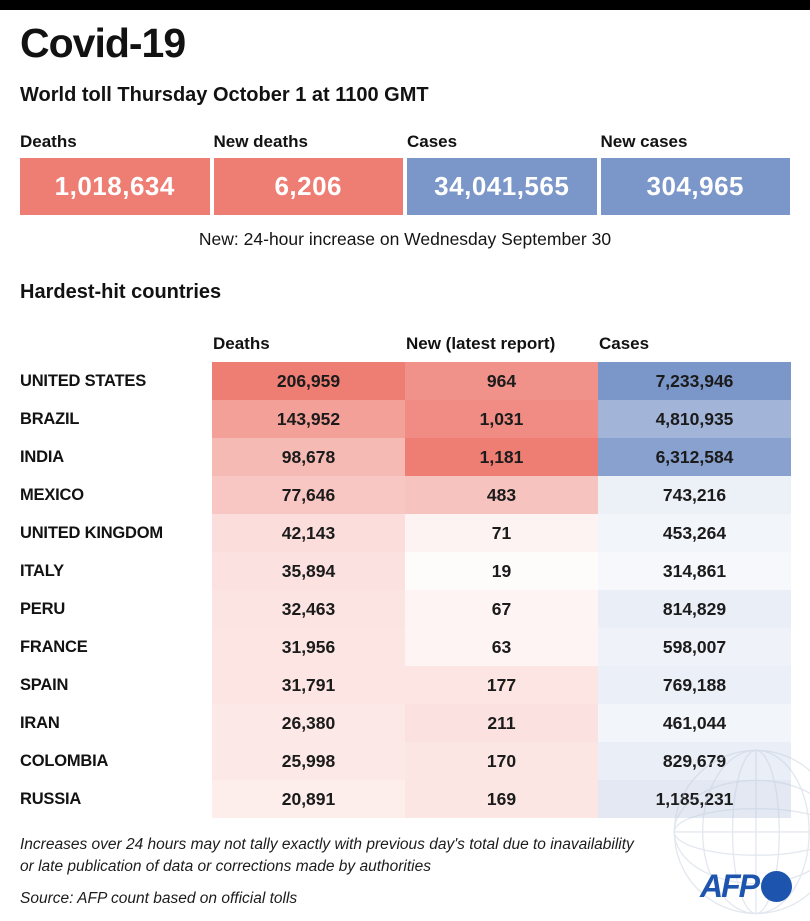  I want to click on cell-new: 170, so click(501, 761).